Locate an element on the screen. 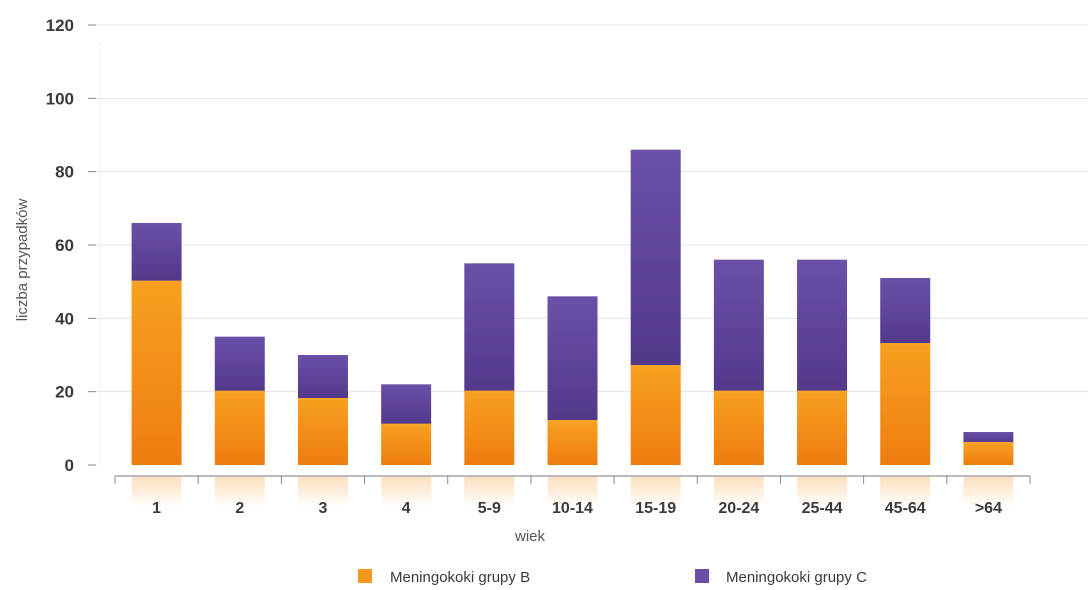  y-tick-label: 60 is located at coordinates (64, 245).